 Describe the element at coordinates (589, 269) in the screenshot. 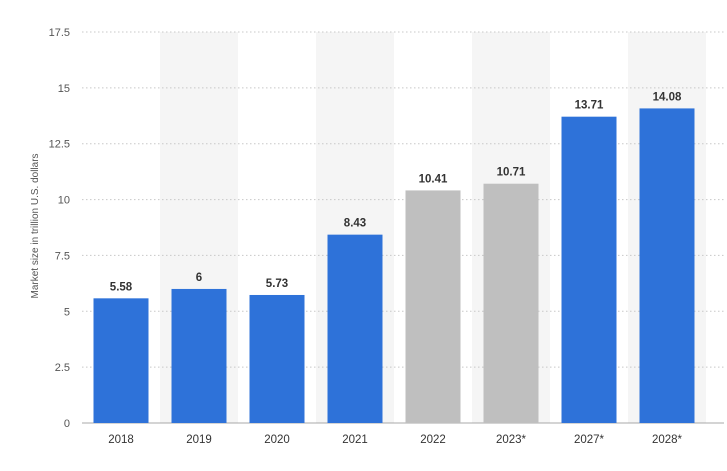

I see `bar-2027-projected` at that location.